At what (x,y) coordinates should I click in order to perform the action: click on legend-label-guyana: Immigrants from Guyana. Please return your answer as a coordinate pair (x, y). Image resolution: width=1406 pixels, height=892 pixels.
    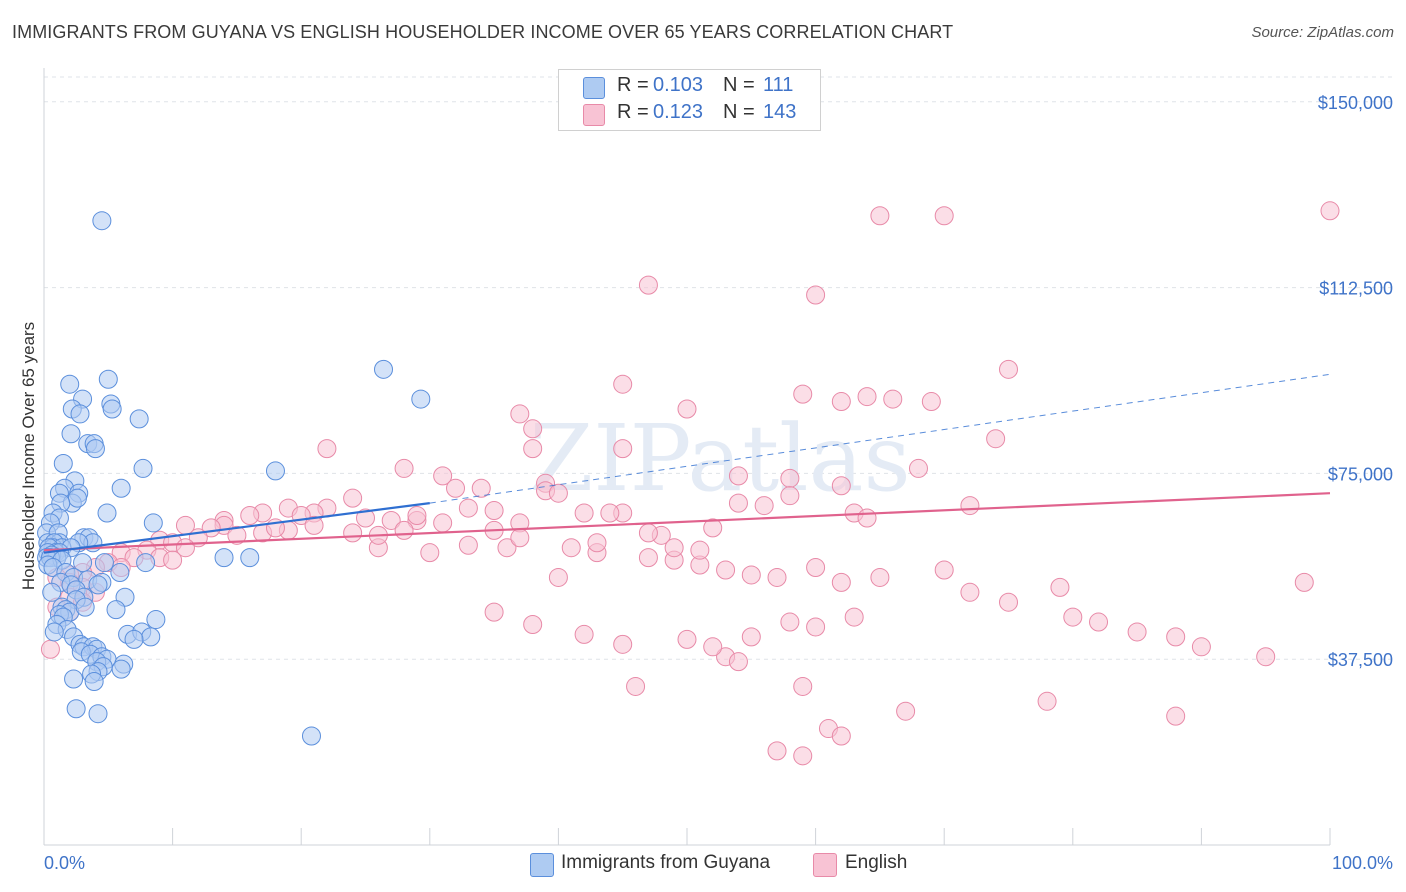
    Looking at the image, I should click on (666, 862).